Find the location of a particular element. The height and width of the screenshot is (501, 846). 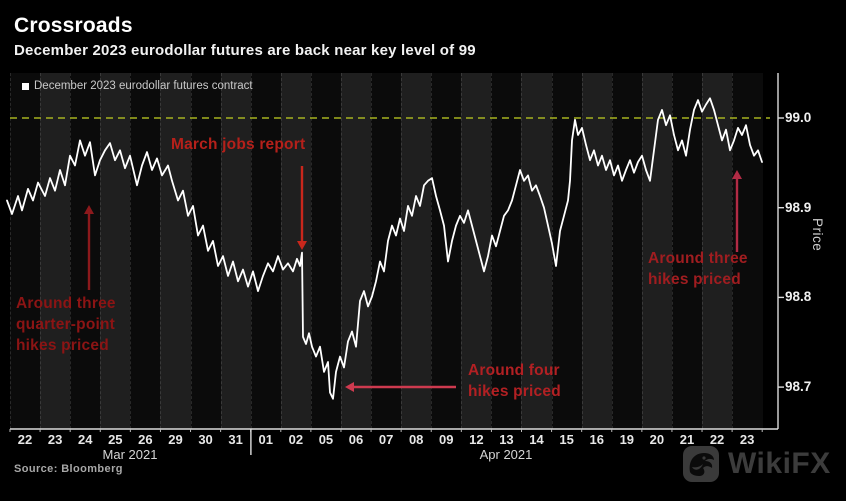

x-tick-label-7: 31 is located at coordinates (235, 439).